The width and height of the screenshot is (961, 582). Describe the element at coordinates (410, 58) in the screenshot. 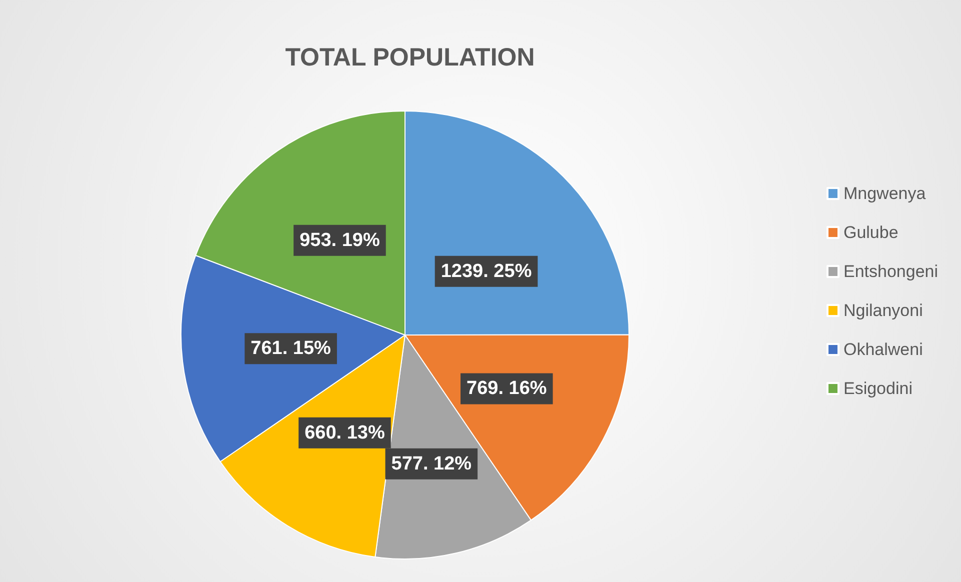

I see `chart-title: TOTAL POPULATION` at that location.